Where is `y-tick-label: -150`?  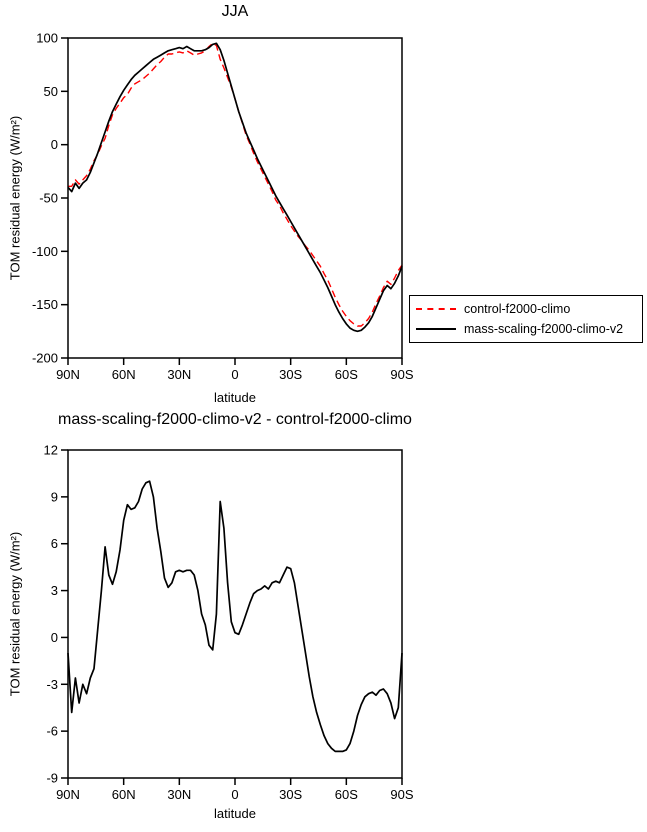
y-tick-label: -150 is located at coordinates (45, 304).